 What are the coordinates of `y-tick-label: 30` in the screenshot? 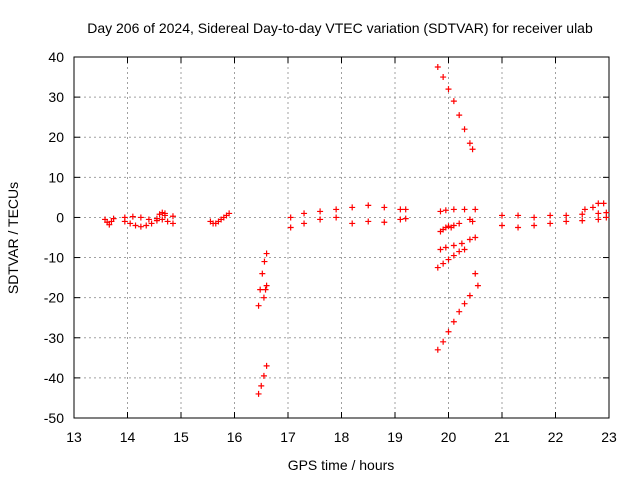 It's located at (56, 97).